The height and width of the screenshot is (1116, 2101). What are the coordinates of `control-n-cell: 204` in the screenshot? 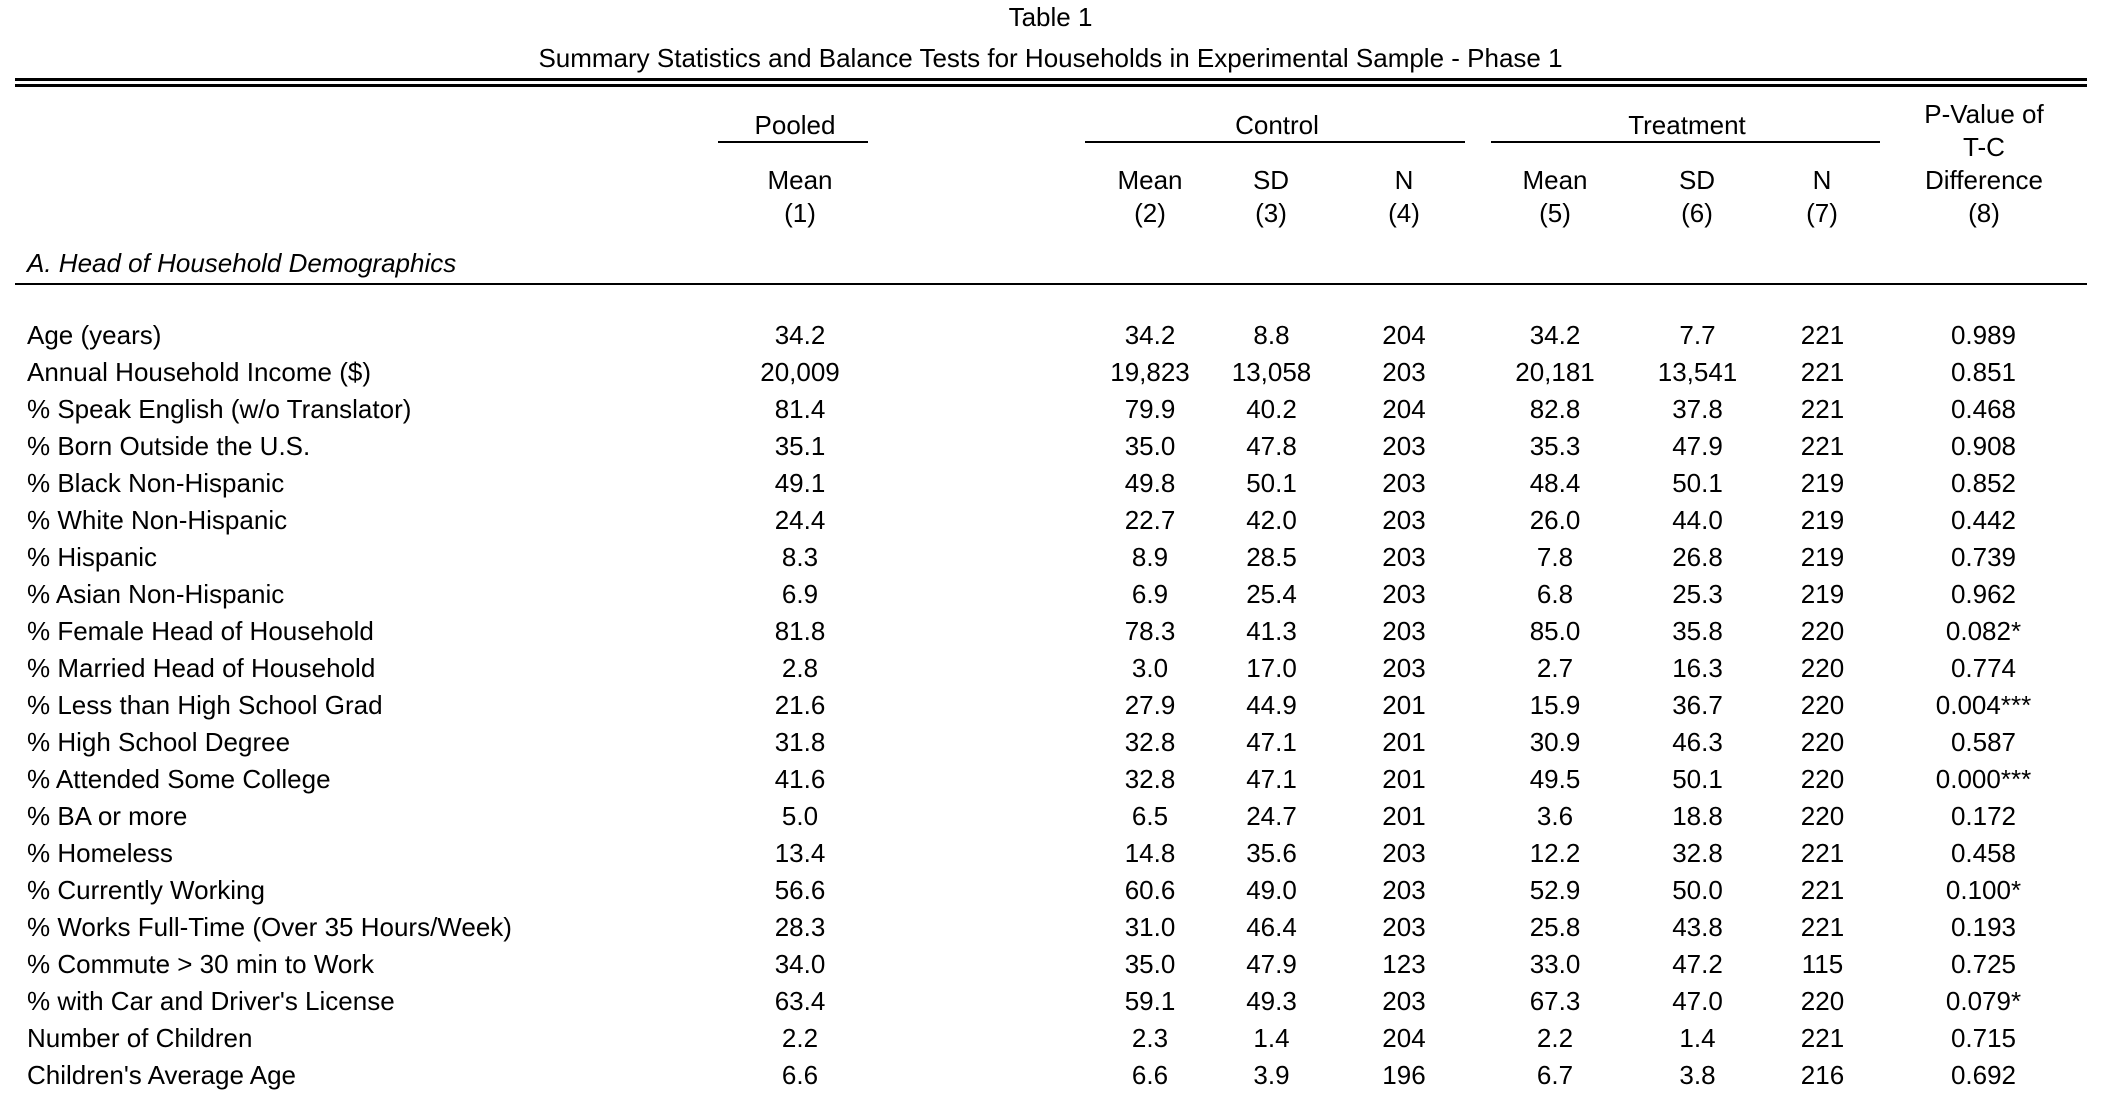 It's located at (1404, 1037).